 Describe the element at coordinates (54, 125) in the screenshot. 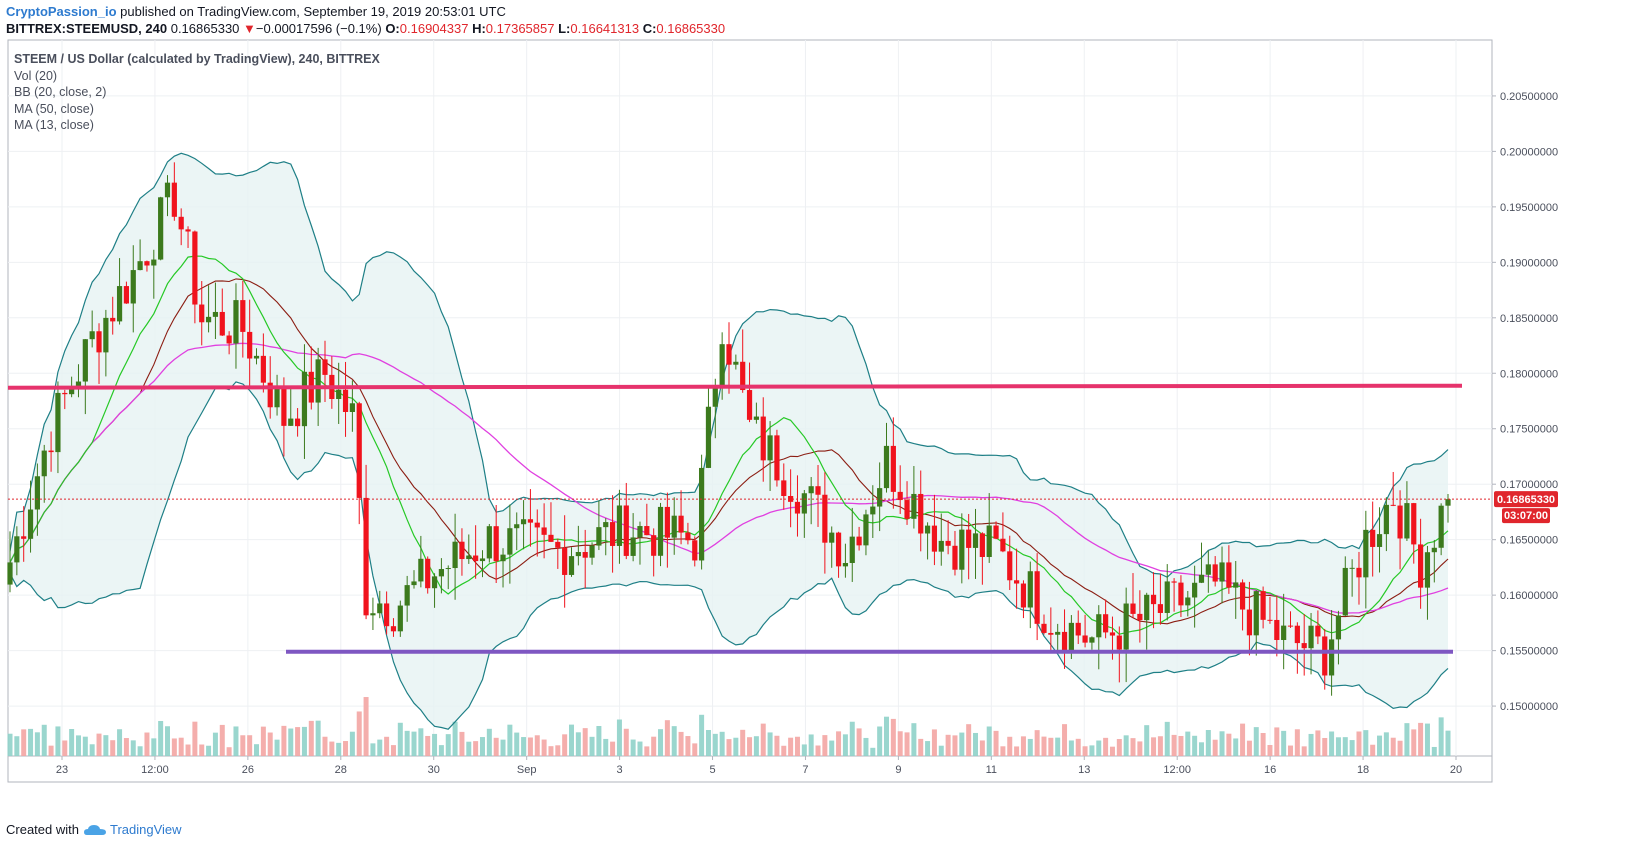

I see `legend-ma13: MA (13, close)` at that location.